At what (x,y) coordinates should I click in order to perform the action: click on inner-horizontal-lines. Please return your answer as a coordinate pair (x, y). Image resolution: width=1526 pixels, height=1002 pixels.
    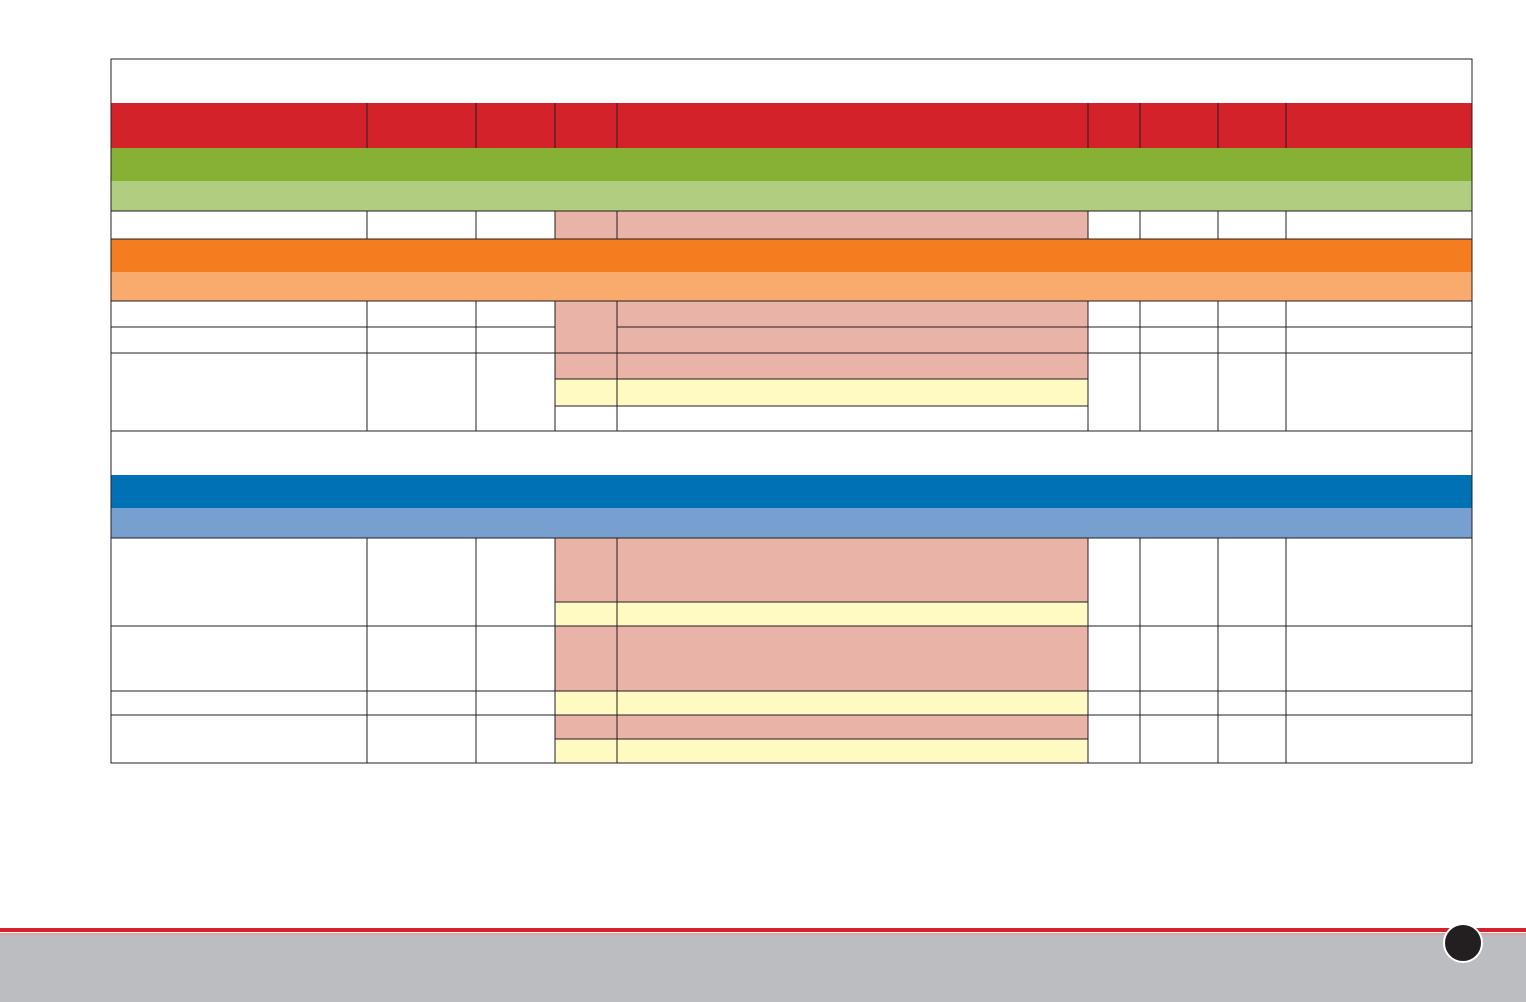
    Looking at the image, I should click on (821, 559).